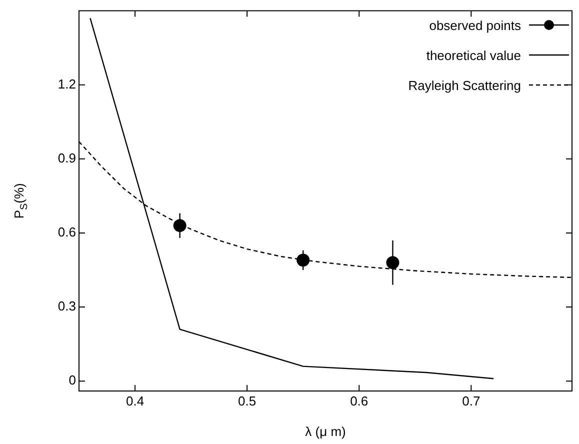 This screenshot has width=579, height=444. What do you see at coordinates (464, 85) in the screenshot?
I see `legend-label: Rayleigh Scattering` at bounding box center [464, 85].